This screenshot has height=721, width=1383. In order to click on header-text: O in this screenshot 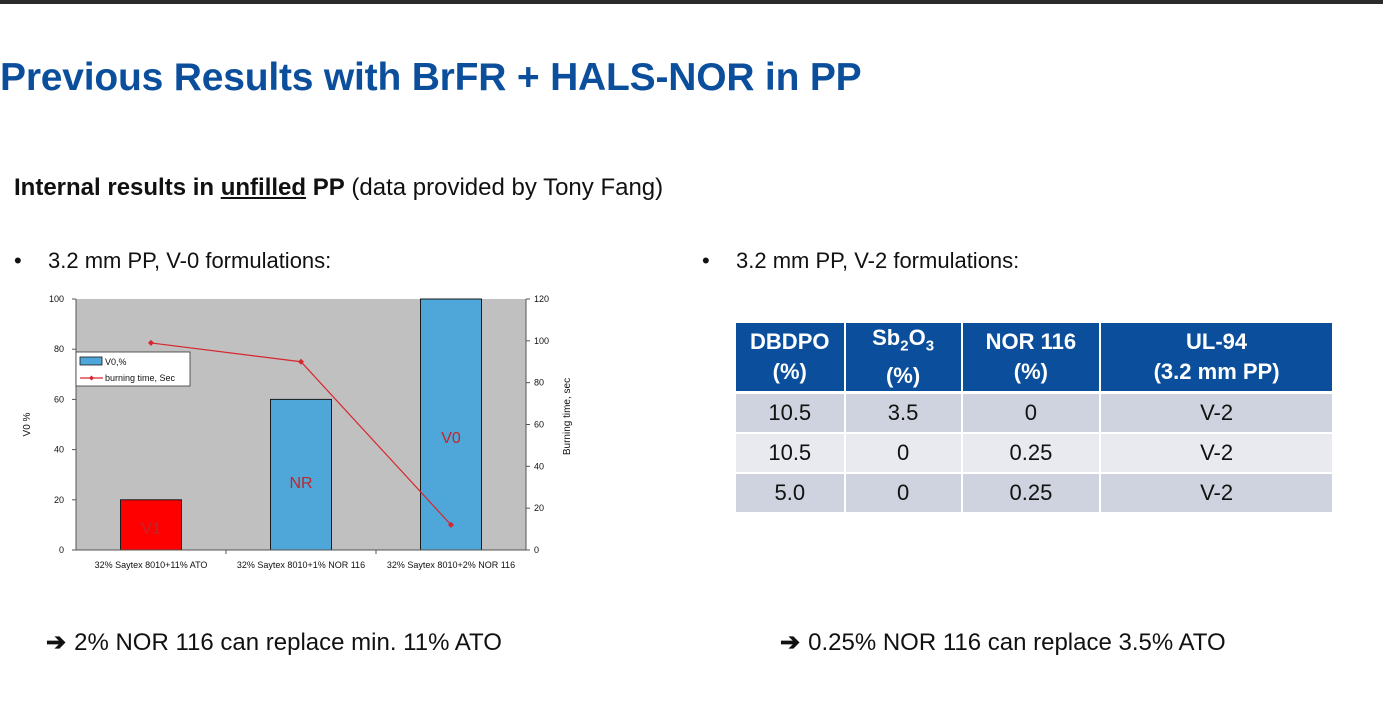, I will do `click(917, 337)`.